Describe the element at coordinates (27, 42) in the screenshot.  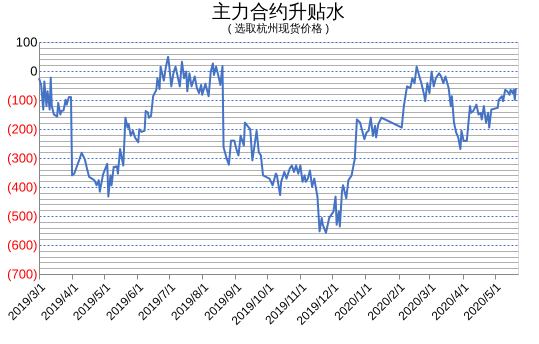
I see `y-tick-label: 100` at that location.